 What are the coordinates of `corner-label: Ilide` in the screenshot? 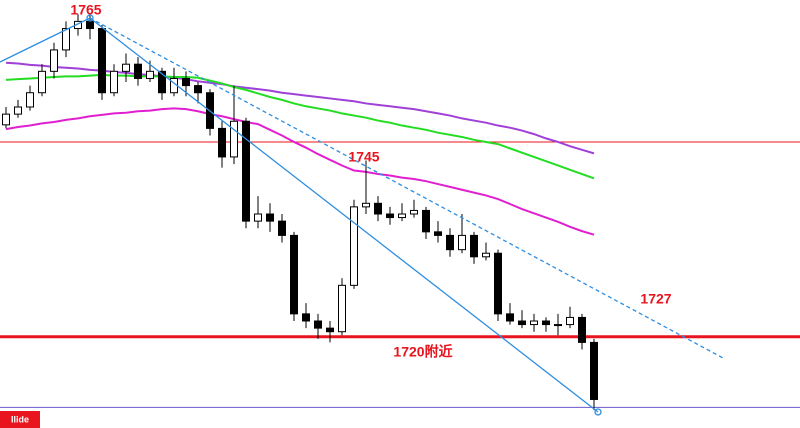 It's located at (20, 419).